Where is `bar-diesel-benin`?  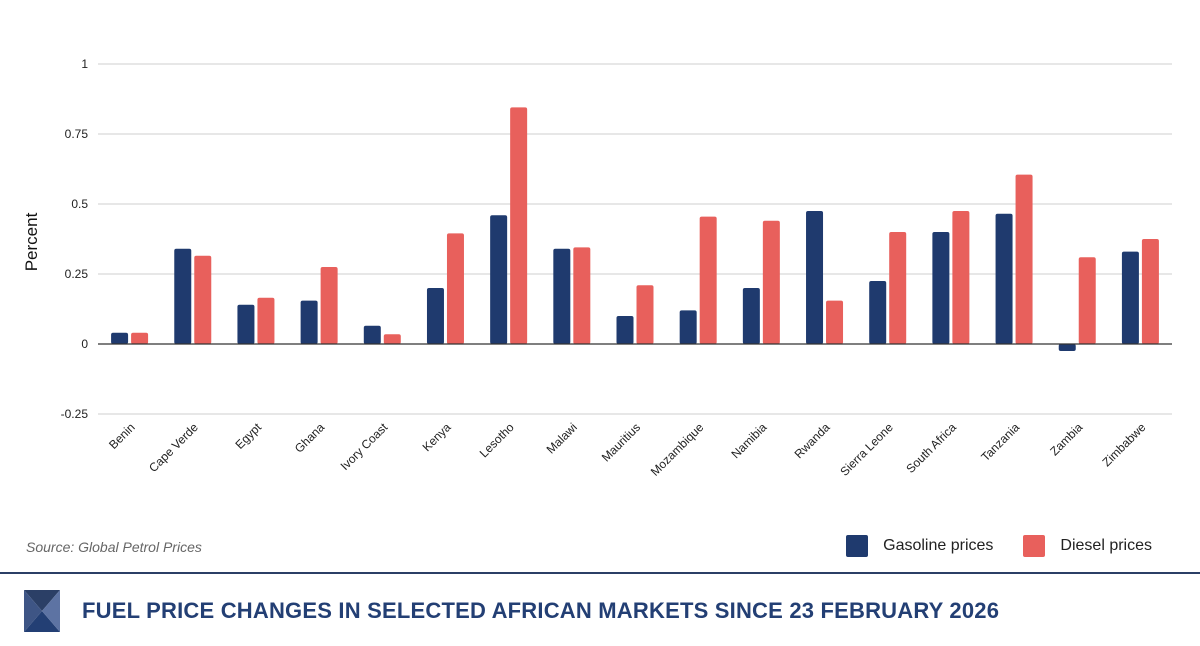 bar-diesel-benin is located at coordinates (140, 338).